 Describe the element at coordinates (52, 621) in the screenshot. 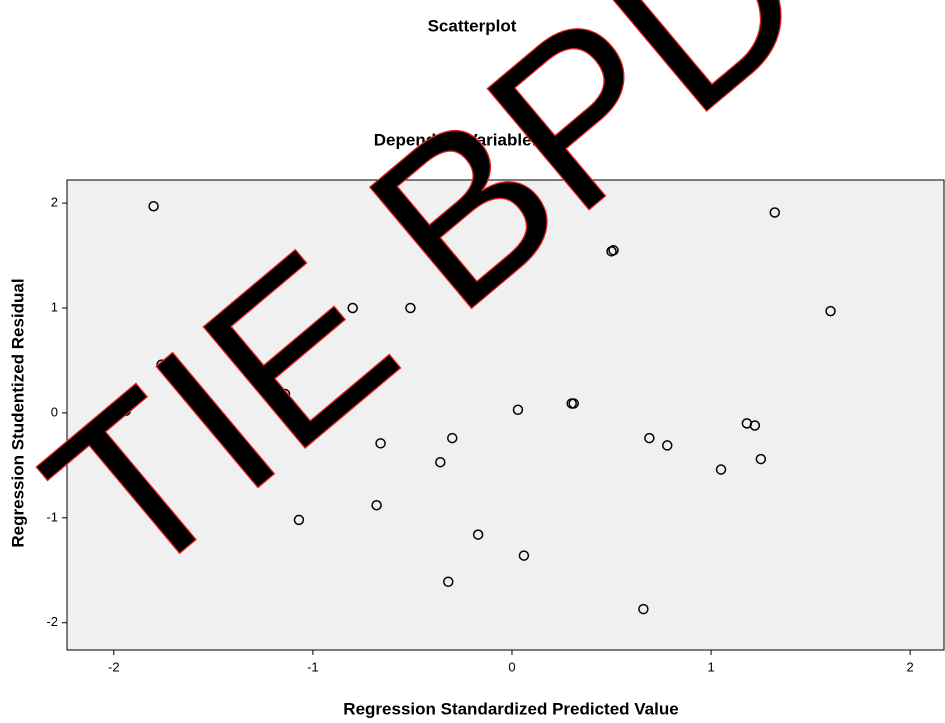

I see `y-tick-label: -2` at that location.